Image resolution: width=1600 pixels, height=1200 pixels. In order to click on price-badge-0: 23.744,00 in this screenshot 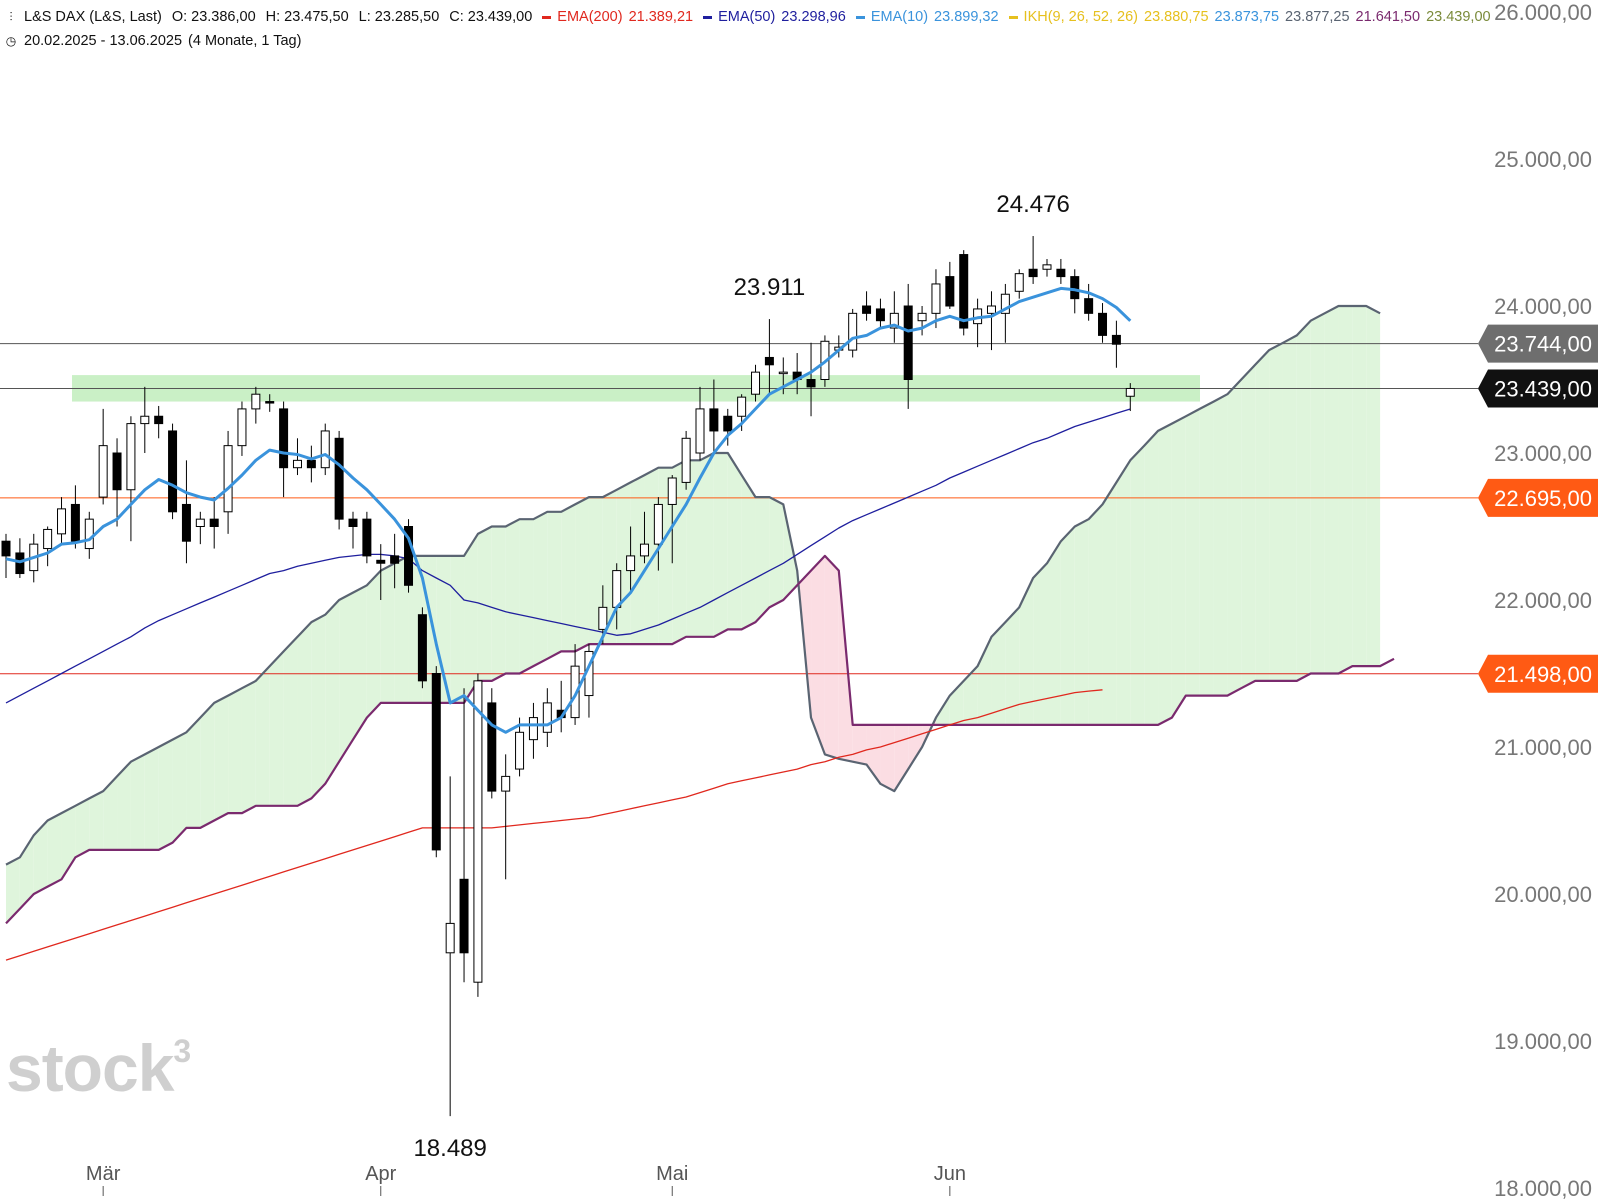, I will do `click(1538, 343)`.